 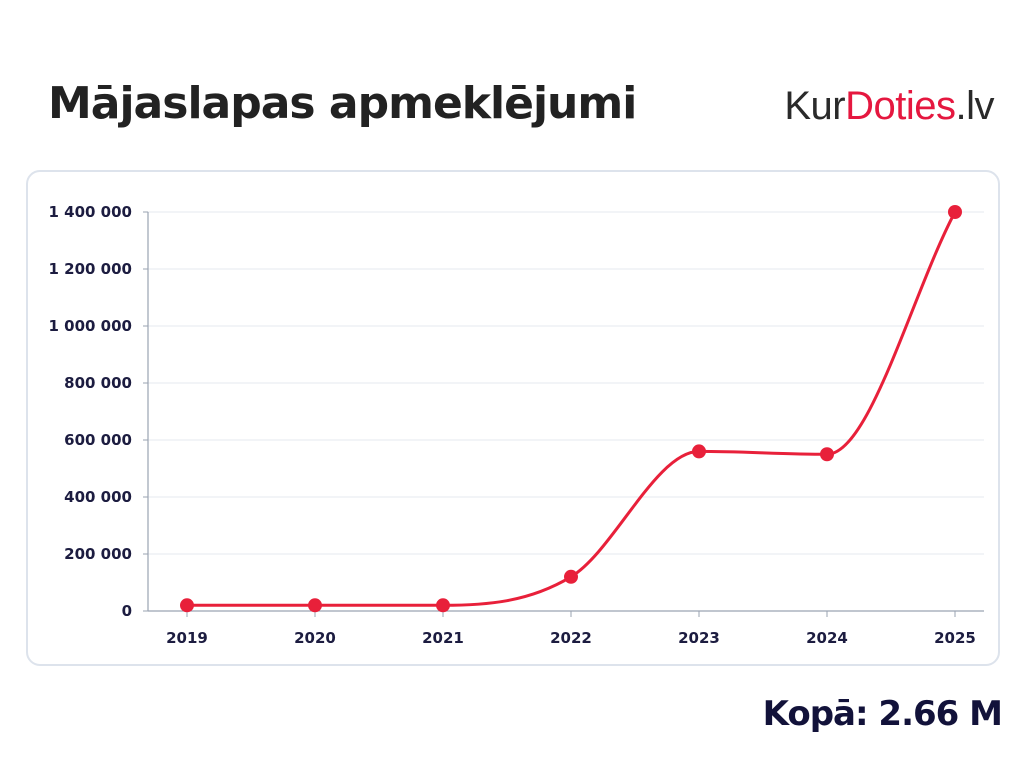 What do you see at coordinates (98, 383) in the screenshot?
I see `y-tick-label: 800 000` at bounding box center [98, 383].